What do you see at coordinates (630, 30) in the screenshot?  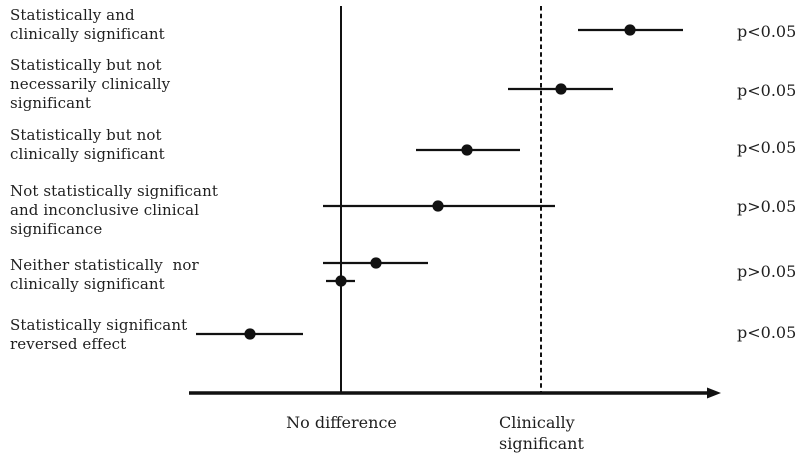 I see `point-estimate-dot-row0-seg0` at bounding box center [630, 30].